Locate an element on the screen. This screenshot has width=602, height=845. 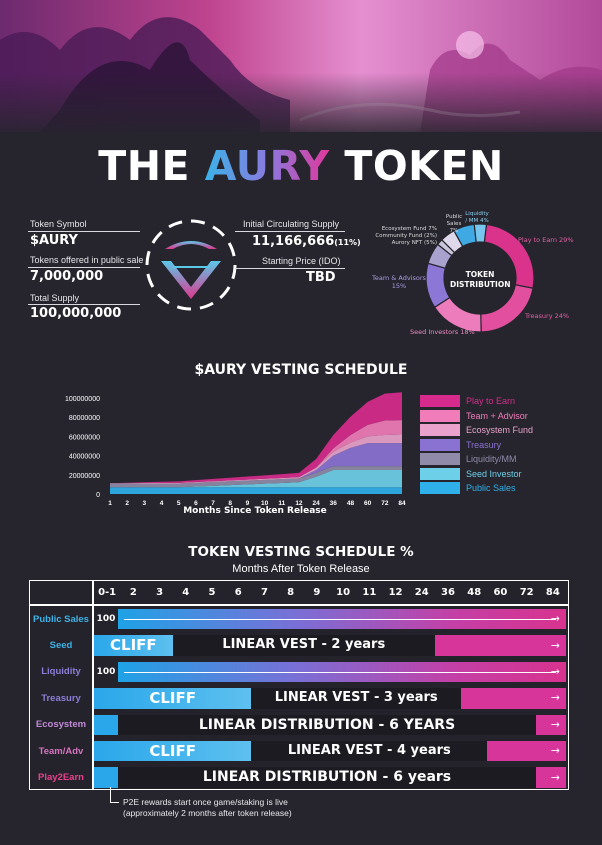
x-tick-label: 12 is located at coordinates (299, 503).